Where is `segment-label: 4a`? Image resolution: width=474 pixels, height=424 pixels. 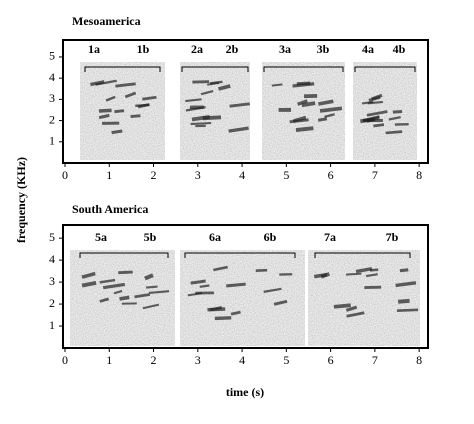 segment-label: 4a is located at coordinates (368, 49).